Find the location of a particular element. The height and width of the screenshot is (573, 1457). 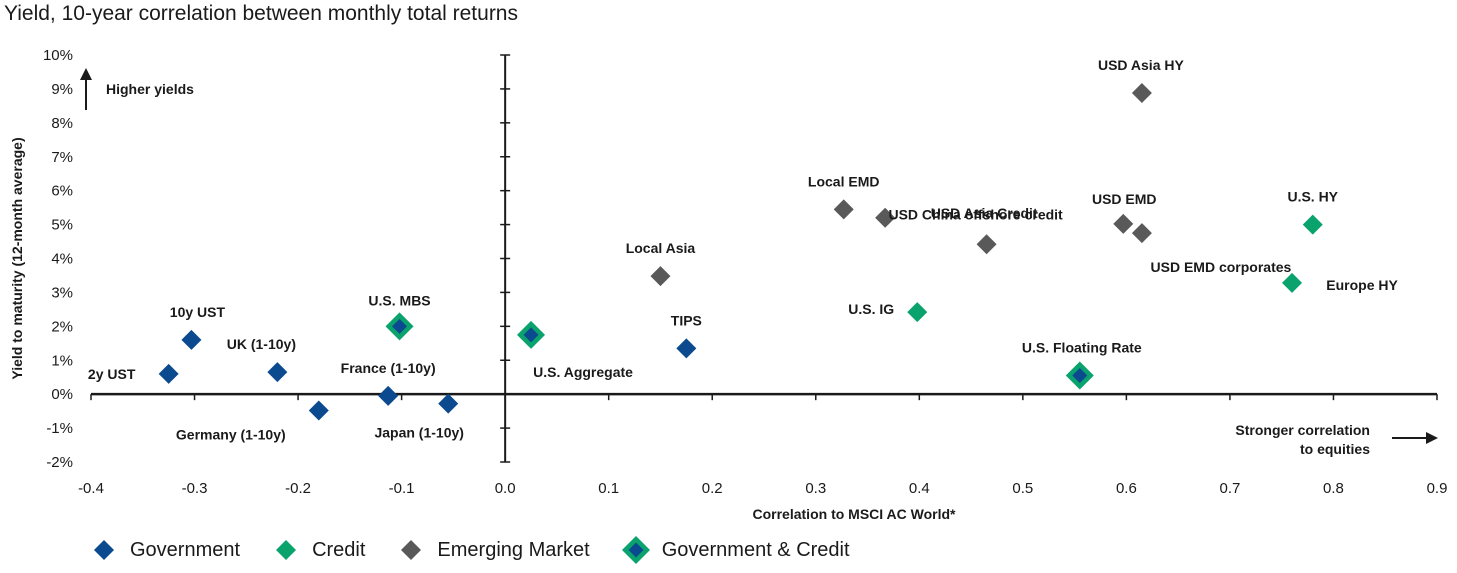

point-label-2y-ust: 2y UST is located at coordinates (112, 374).